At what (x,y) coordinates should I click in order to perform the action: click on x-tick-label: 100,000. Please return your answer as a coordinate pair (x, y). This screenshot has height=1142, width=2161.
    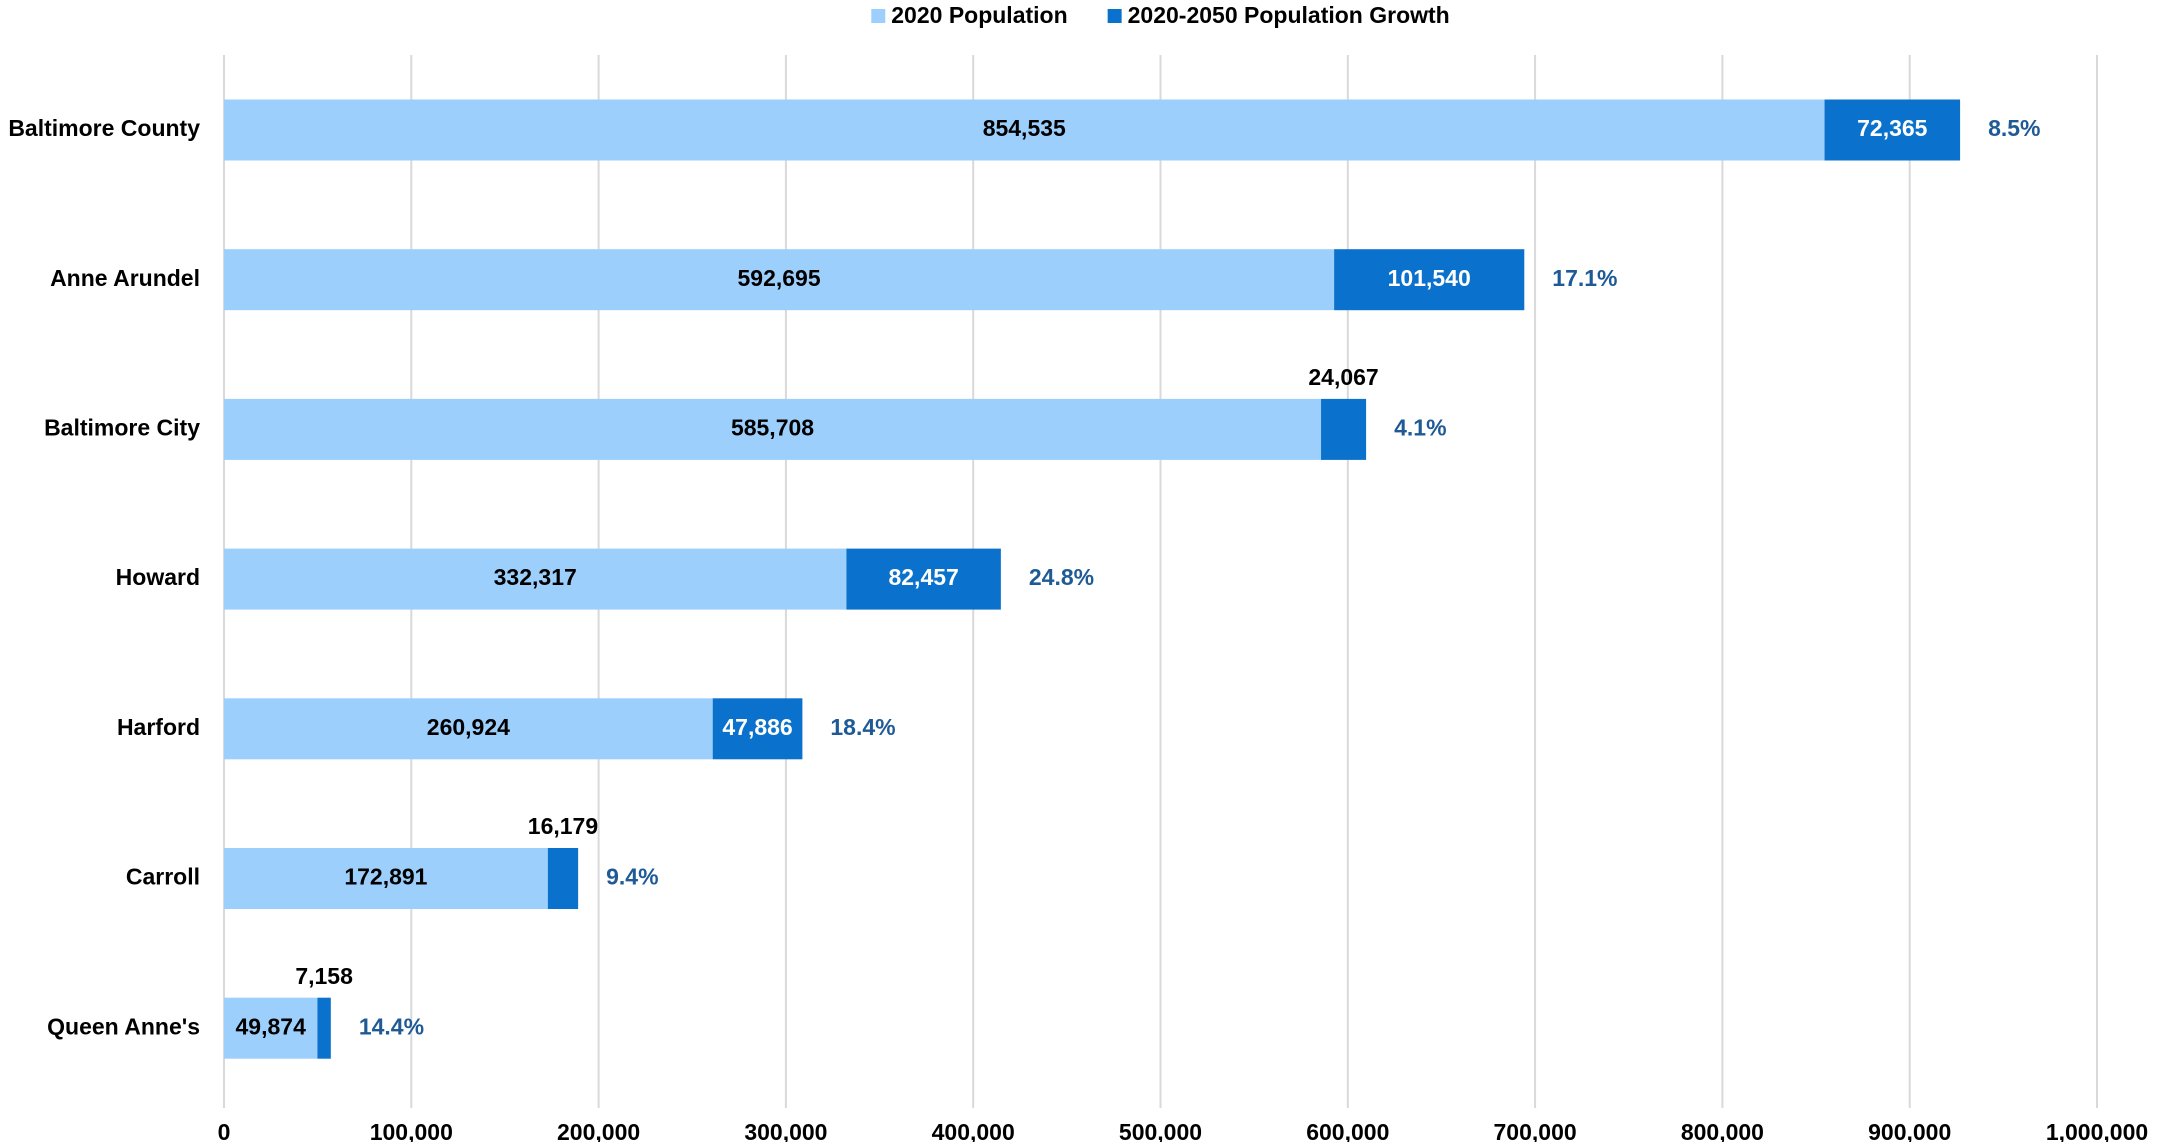
    Looking at the image, I should click on (411, 1130).